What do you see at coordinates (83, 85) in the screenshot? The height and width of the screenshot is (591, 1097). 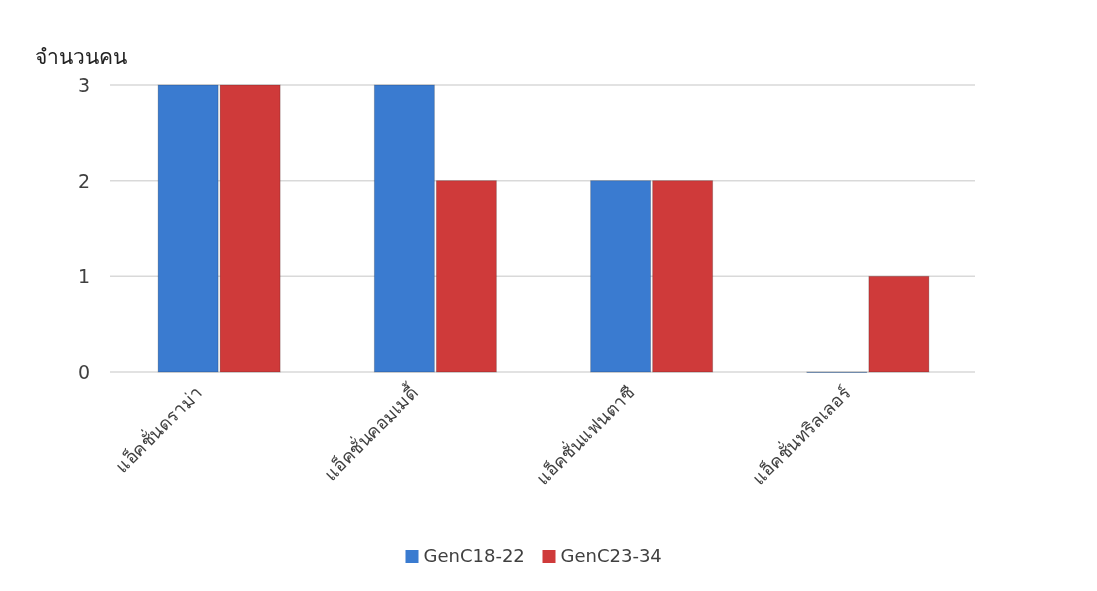 I see `y-tick-label: 3` at bounding box center [83, 85].